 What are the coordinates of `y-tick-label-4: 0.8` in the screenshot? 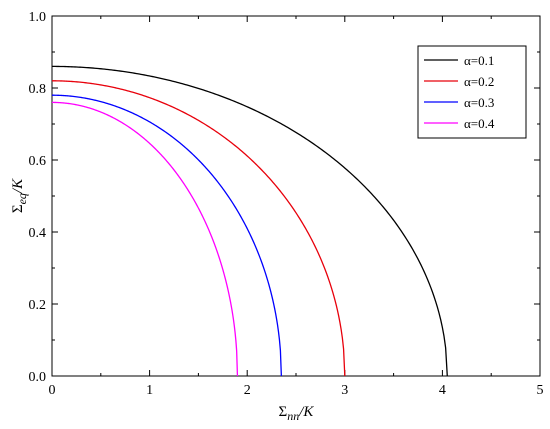 It's located at (38, 89).